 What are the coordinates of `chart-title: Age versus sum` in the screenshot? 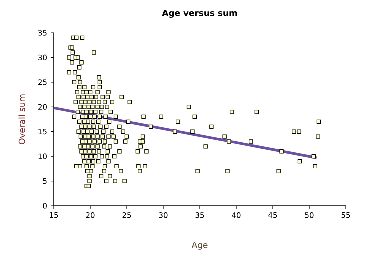 It's located at (200, 14).